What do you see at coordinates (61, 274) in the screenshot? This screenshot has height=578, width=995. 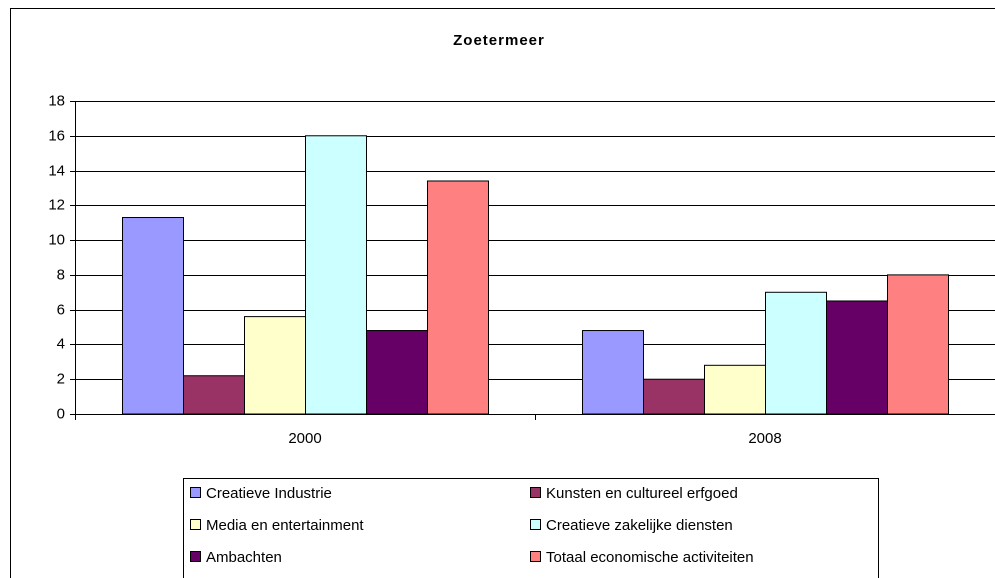 I see `y-tick-label: 8` at bounding box center [61, 274].